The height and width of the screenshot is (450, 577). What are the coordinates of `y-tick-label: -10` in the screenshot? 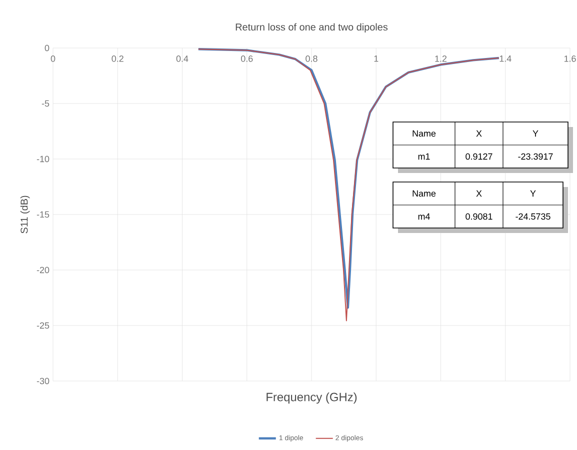 It's located at (43, 159).